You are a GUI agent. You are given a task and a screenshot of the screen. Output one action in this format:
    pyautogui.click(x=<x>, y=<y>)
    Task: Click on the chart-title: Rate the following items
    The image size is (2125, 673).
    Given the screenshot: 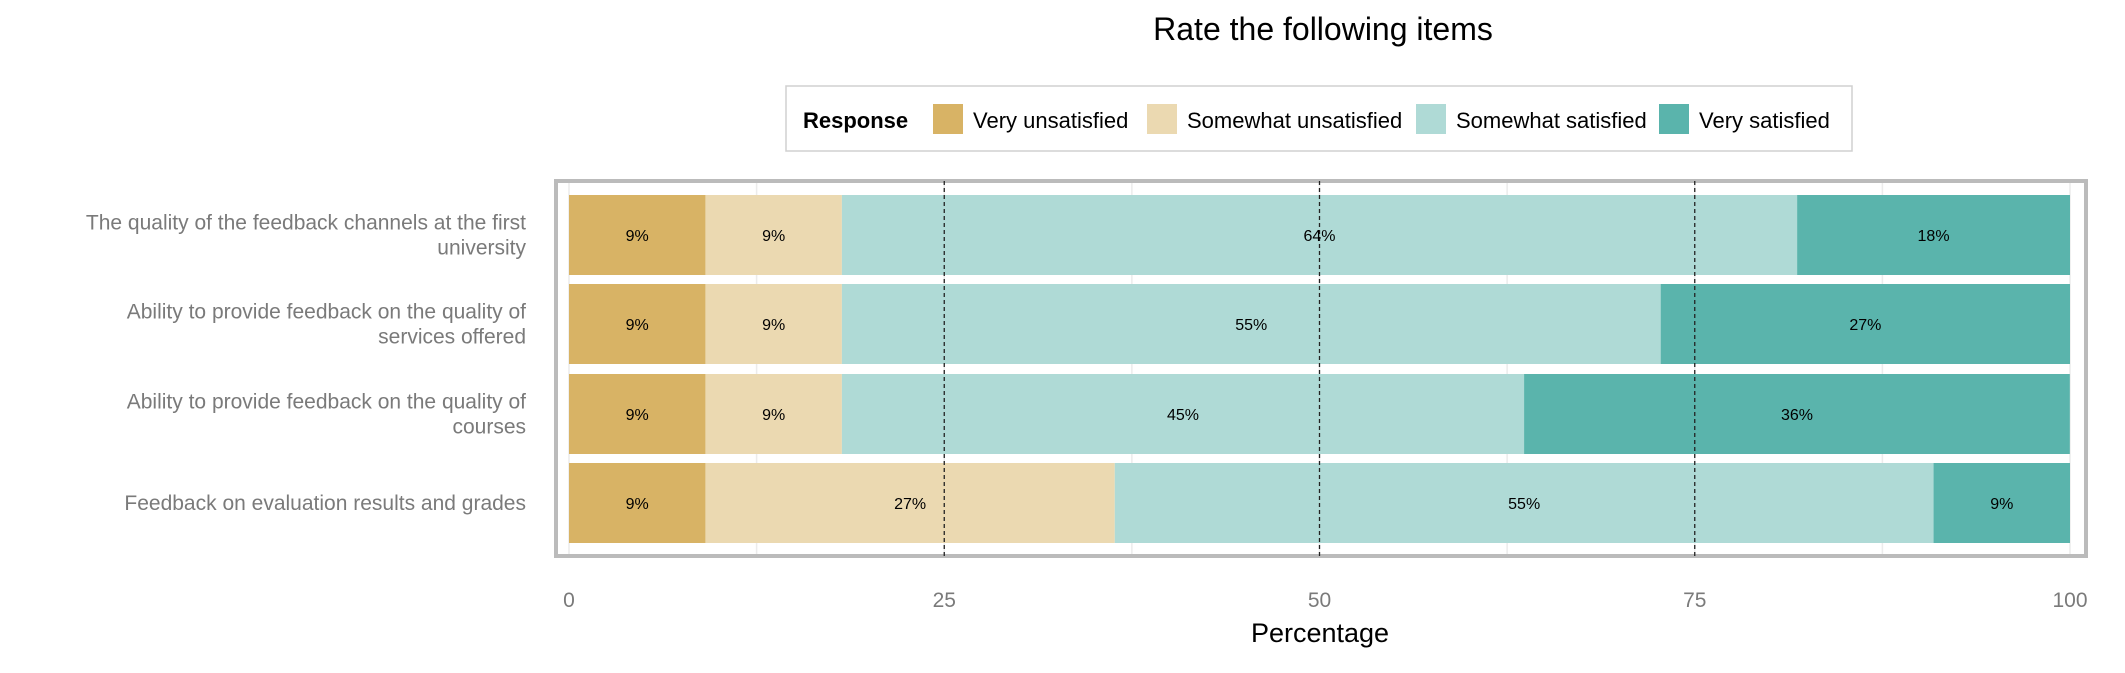 What is the action you would take?
    pyautogui.click(x=1323, y=29)
    